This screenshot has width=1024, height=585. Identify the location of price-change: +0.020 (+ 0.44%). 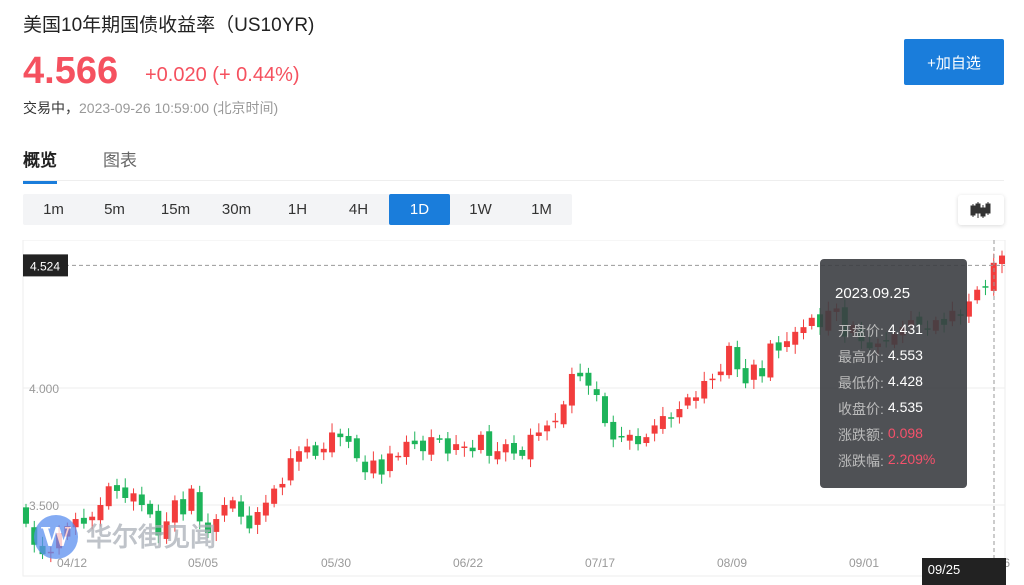
(222, 75).